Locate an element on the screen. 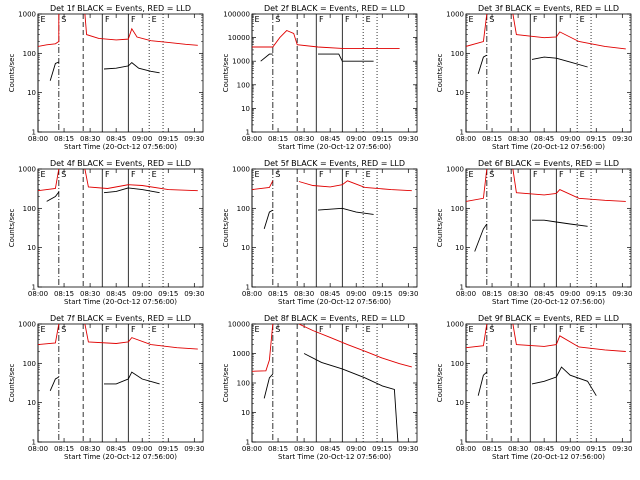 The image size is (640, 480). chart-title: Det 3f BLACK = Events, RED = LLD is located at coordinates (548, 8).